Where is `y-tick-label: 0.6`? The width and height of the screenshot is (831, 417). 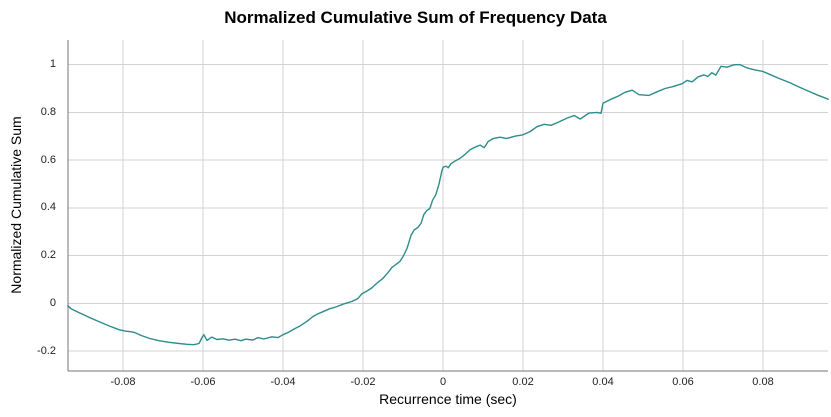
y-tick-label: 0.6 is located at coordinates (48, 159).